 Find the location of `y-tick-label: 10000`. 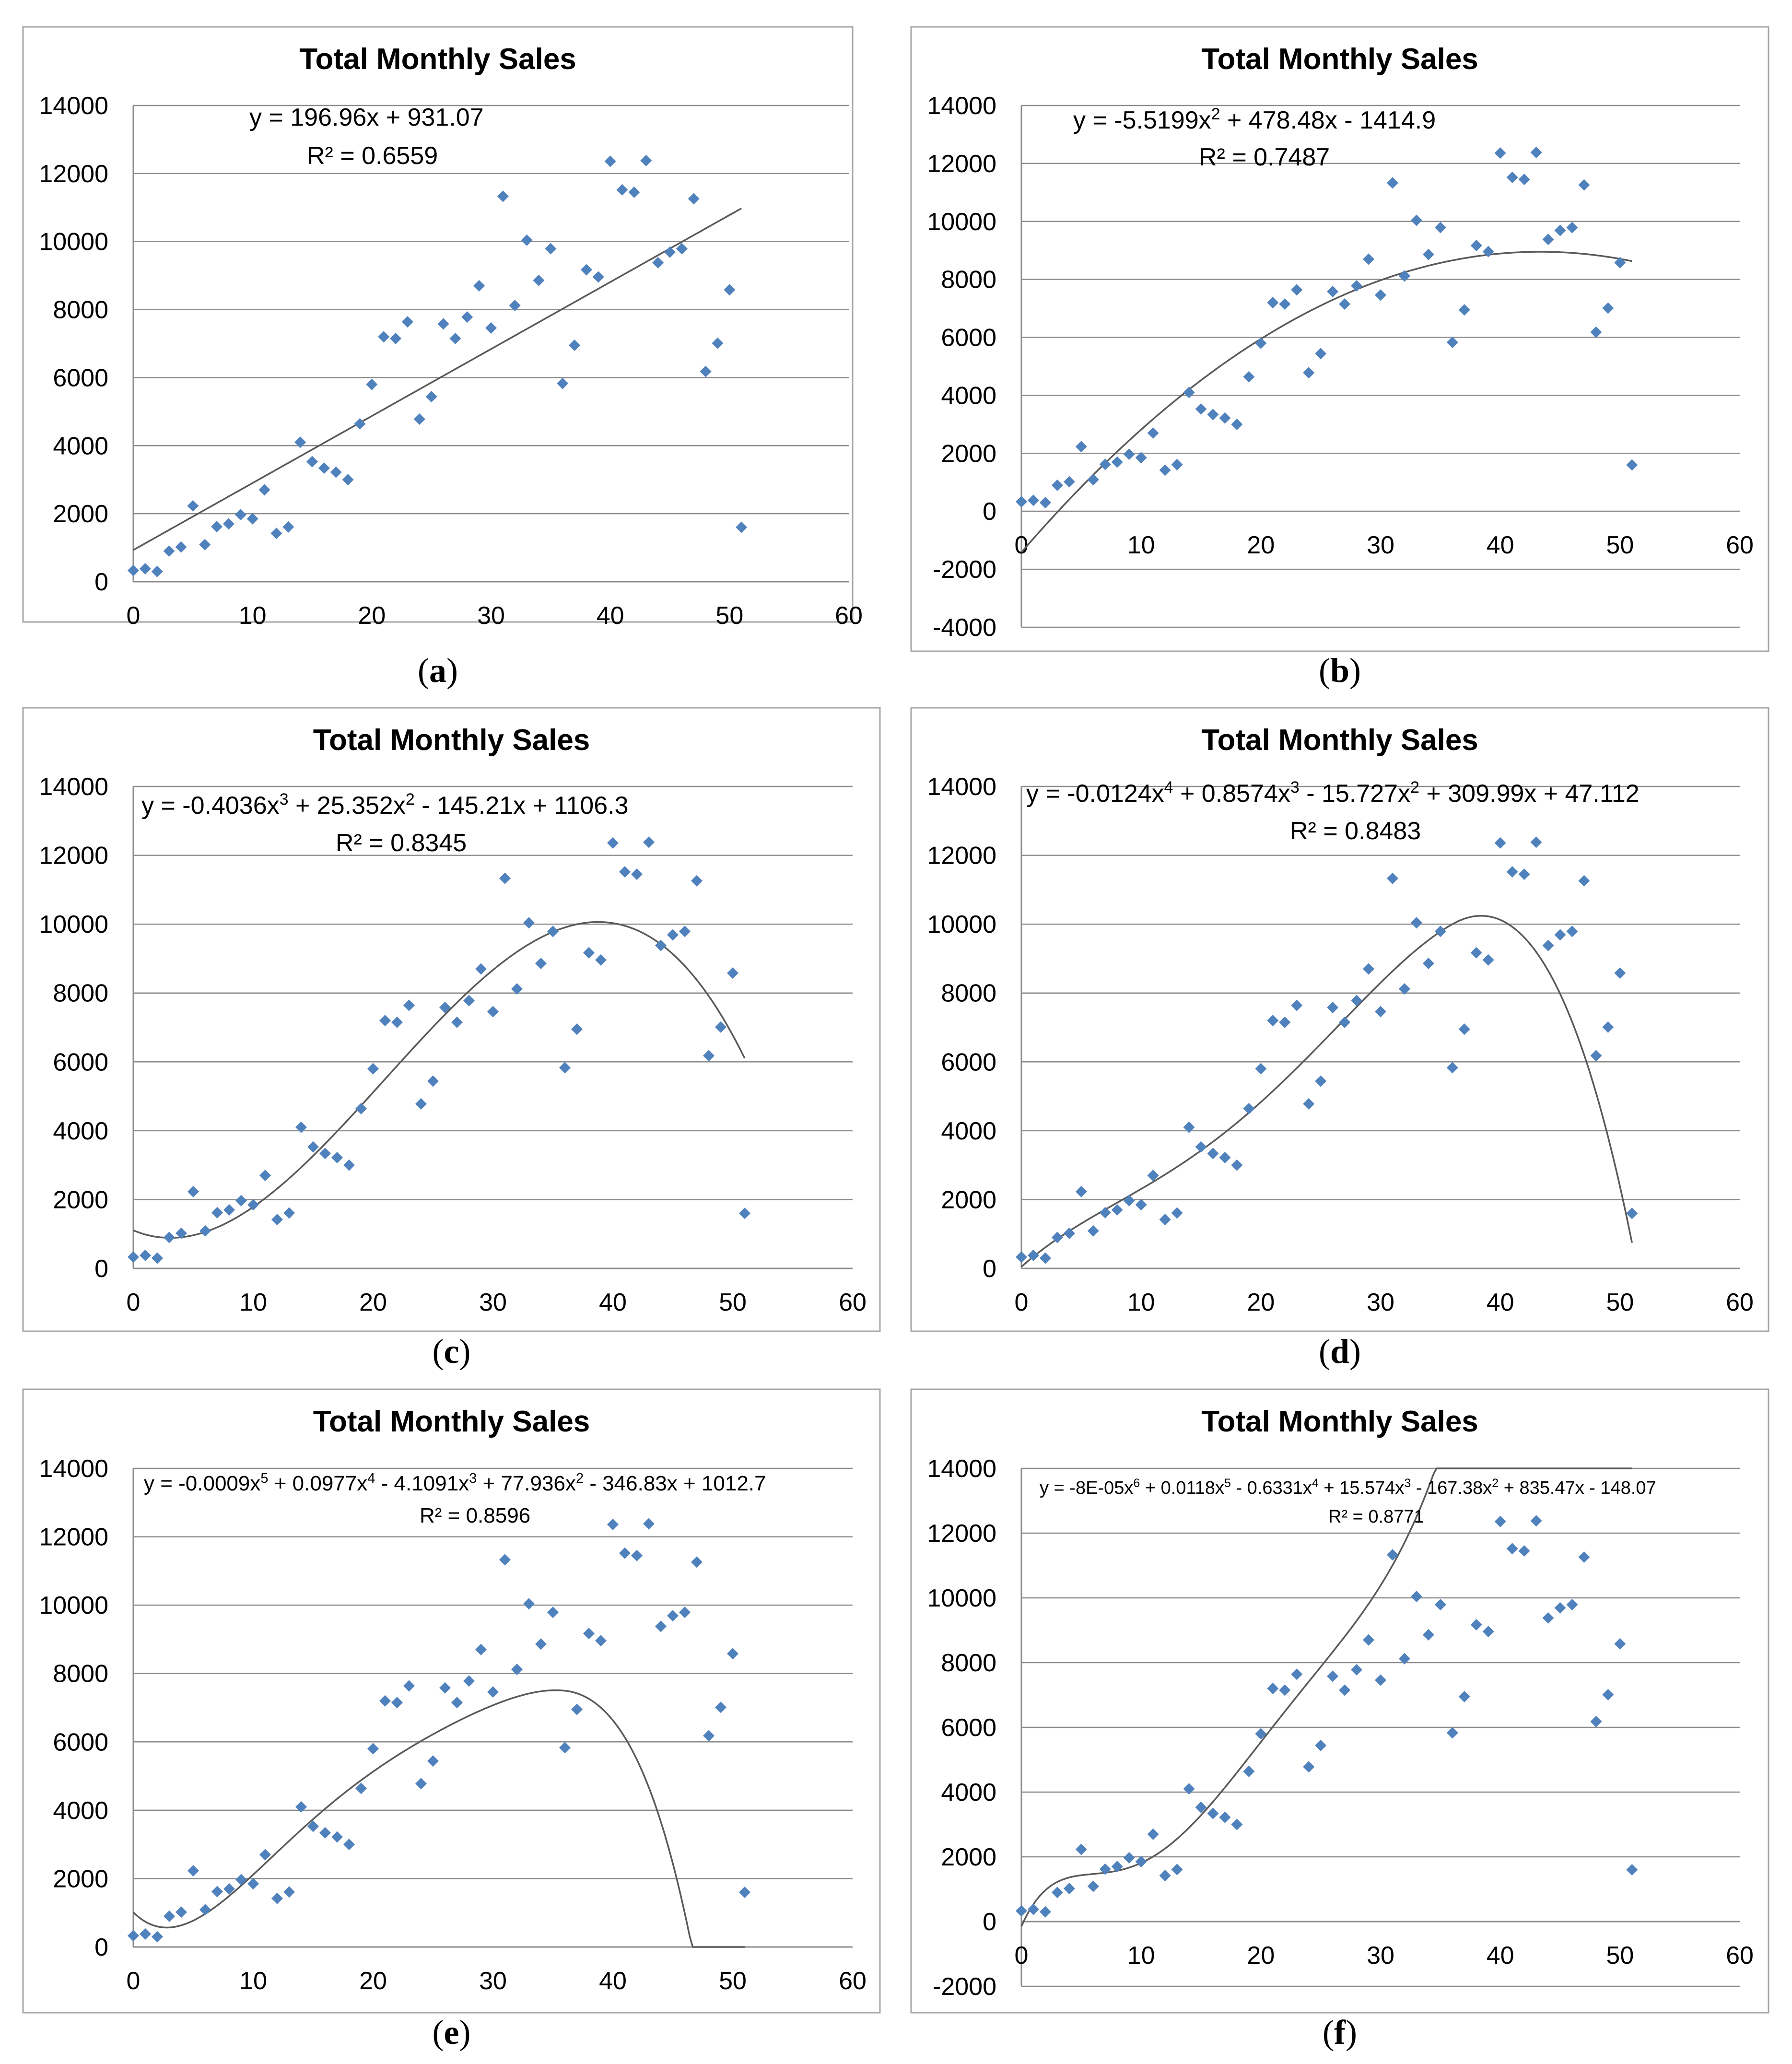

y-tick-label: 10000 is located at coordinates (73, 1606).